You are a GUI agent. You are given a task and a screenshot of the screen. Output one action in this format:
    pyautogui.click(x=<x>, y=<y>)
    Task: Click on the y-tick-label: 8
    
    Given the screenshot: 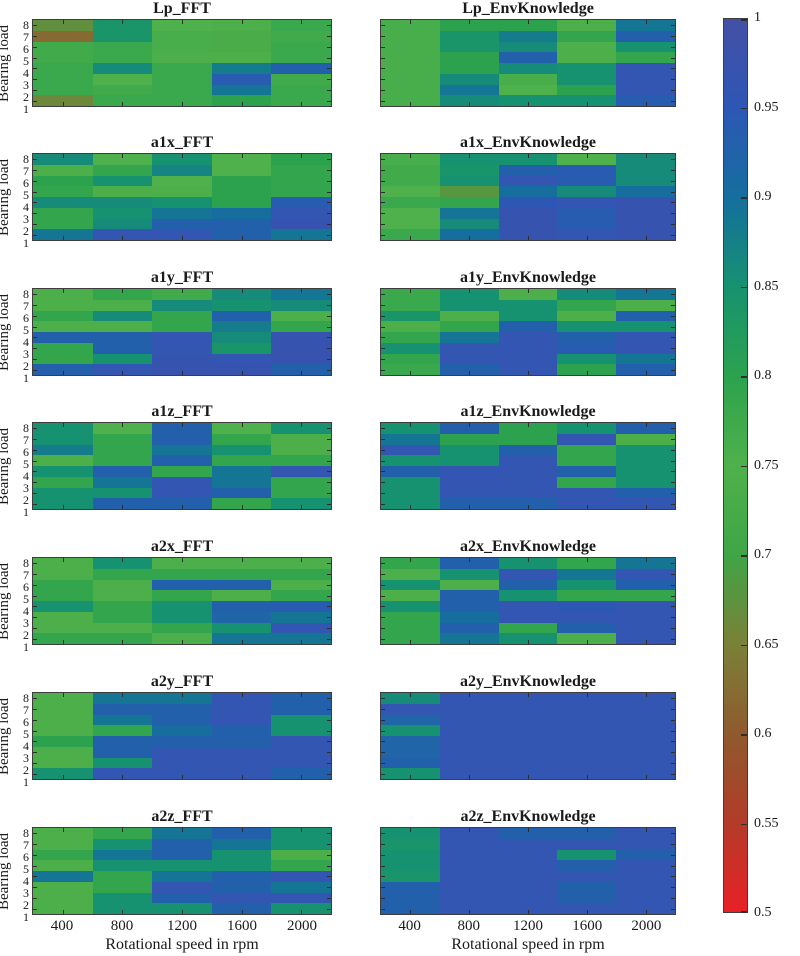 What is the action you would take?
    pyautogui.click(x=26, y=833)
    